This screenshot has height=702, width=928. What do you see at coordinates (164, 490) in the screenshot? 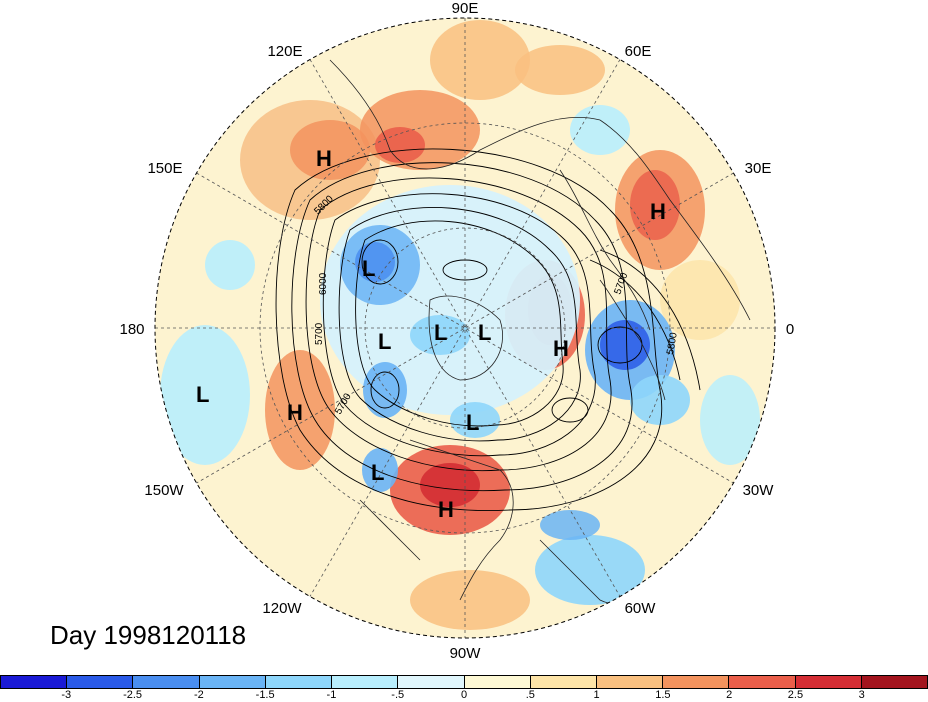
I see `lon-label-150w: 150W` at bounding box center [164, 490].